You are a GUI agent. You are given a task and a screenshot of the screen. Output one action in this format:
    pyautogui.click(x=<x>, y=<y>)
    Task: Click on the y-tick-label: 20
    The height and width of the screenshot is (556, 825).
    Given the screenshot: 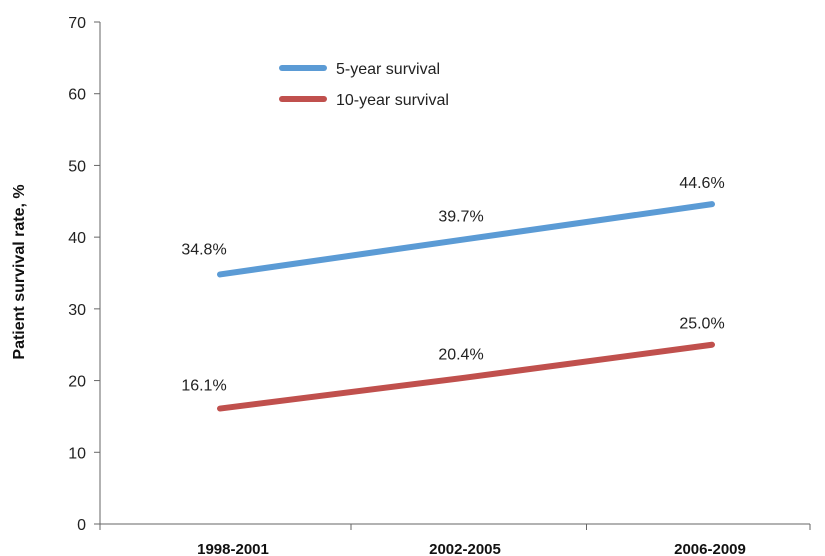 What is the action you would take?
    pyautogui.click(x=77, y=382)
    